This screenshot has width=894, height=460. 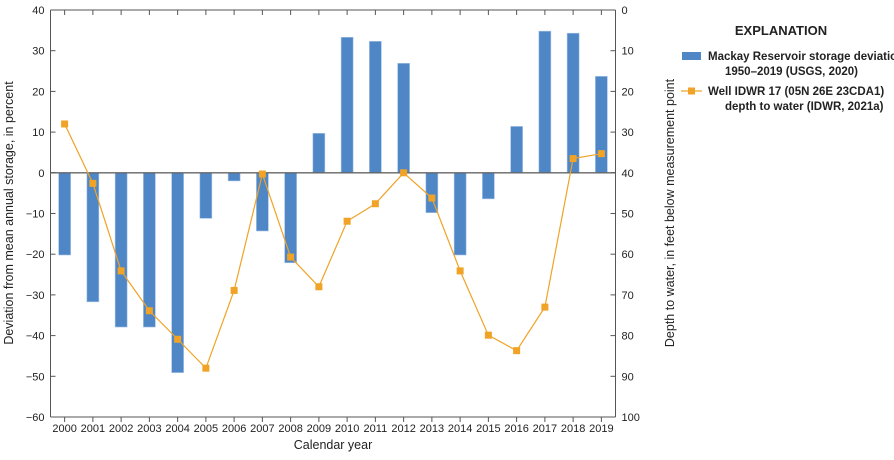 I want to click on bar-2002, so click(x=121, y=250).